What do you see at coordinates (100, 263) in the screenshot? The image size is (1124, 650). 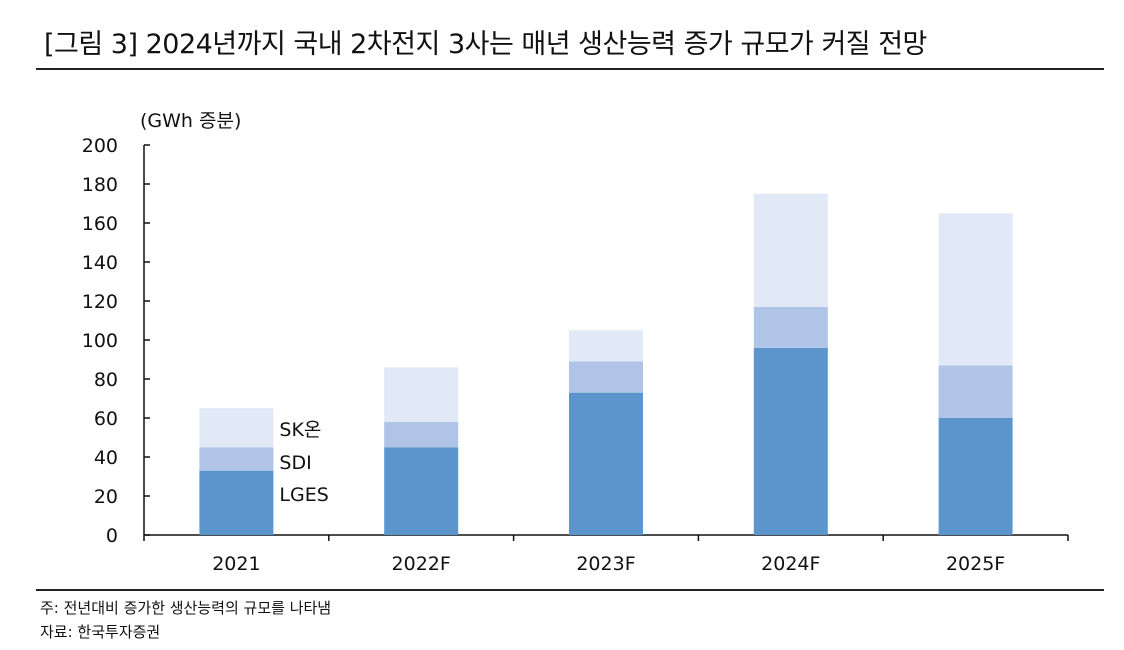 I see `y-tick-label: 140` at bounding box center [100, 263].